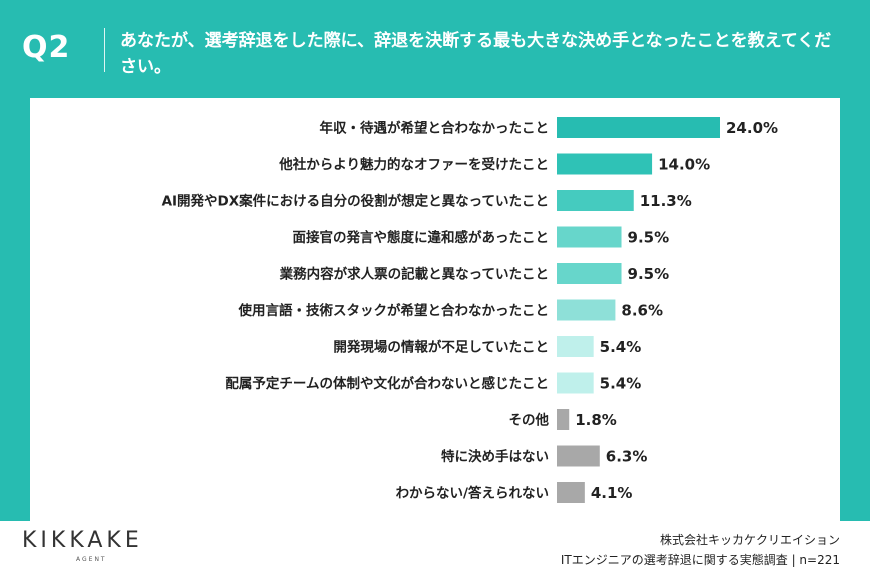 This screenshot has height=580, width=870. I want to click on value-label: 14.0%, so click(684, 165).